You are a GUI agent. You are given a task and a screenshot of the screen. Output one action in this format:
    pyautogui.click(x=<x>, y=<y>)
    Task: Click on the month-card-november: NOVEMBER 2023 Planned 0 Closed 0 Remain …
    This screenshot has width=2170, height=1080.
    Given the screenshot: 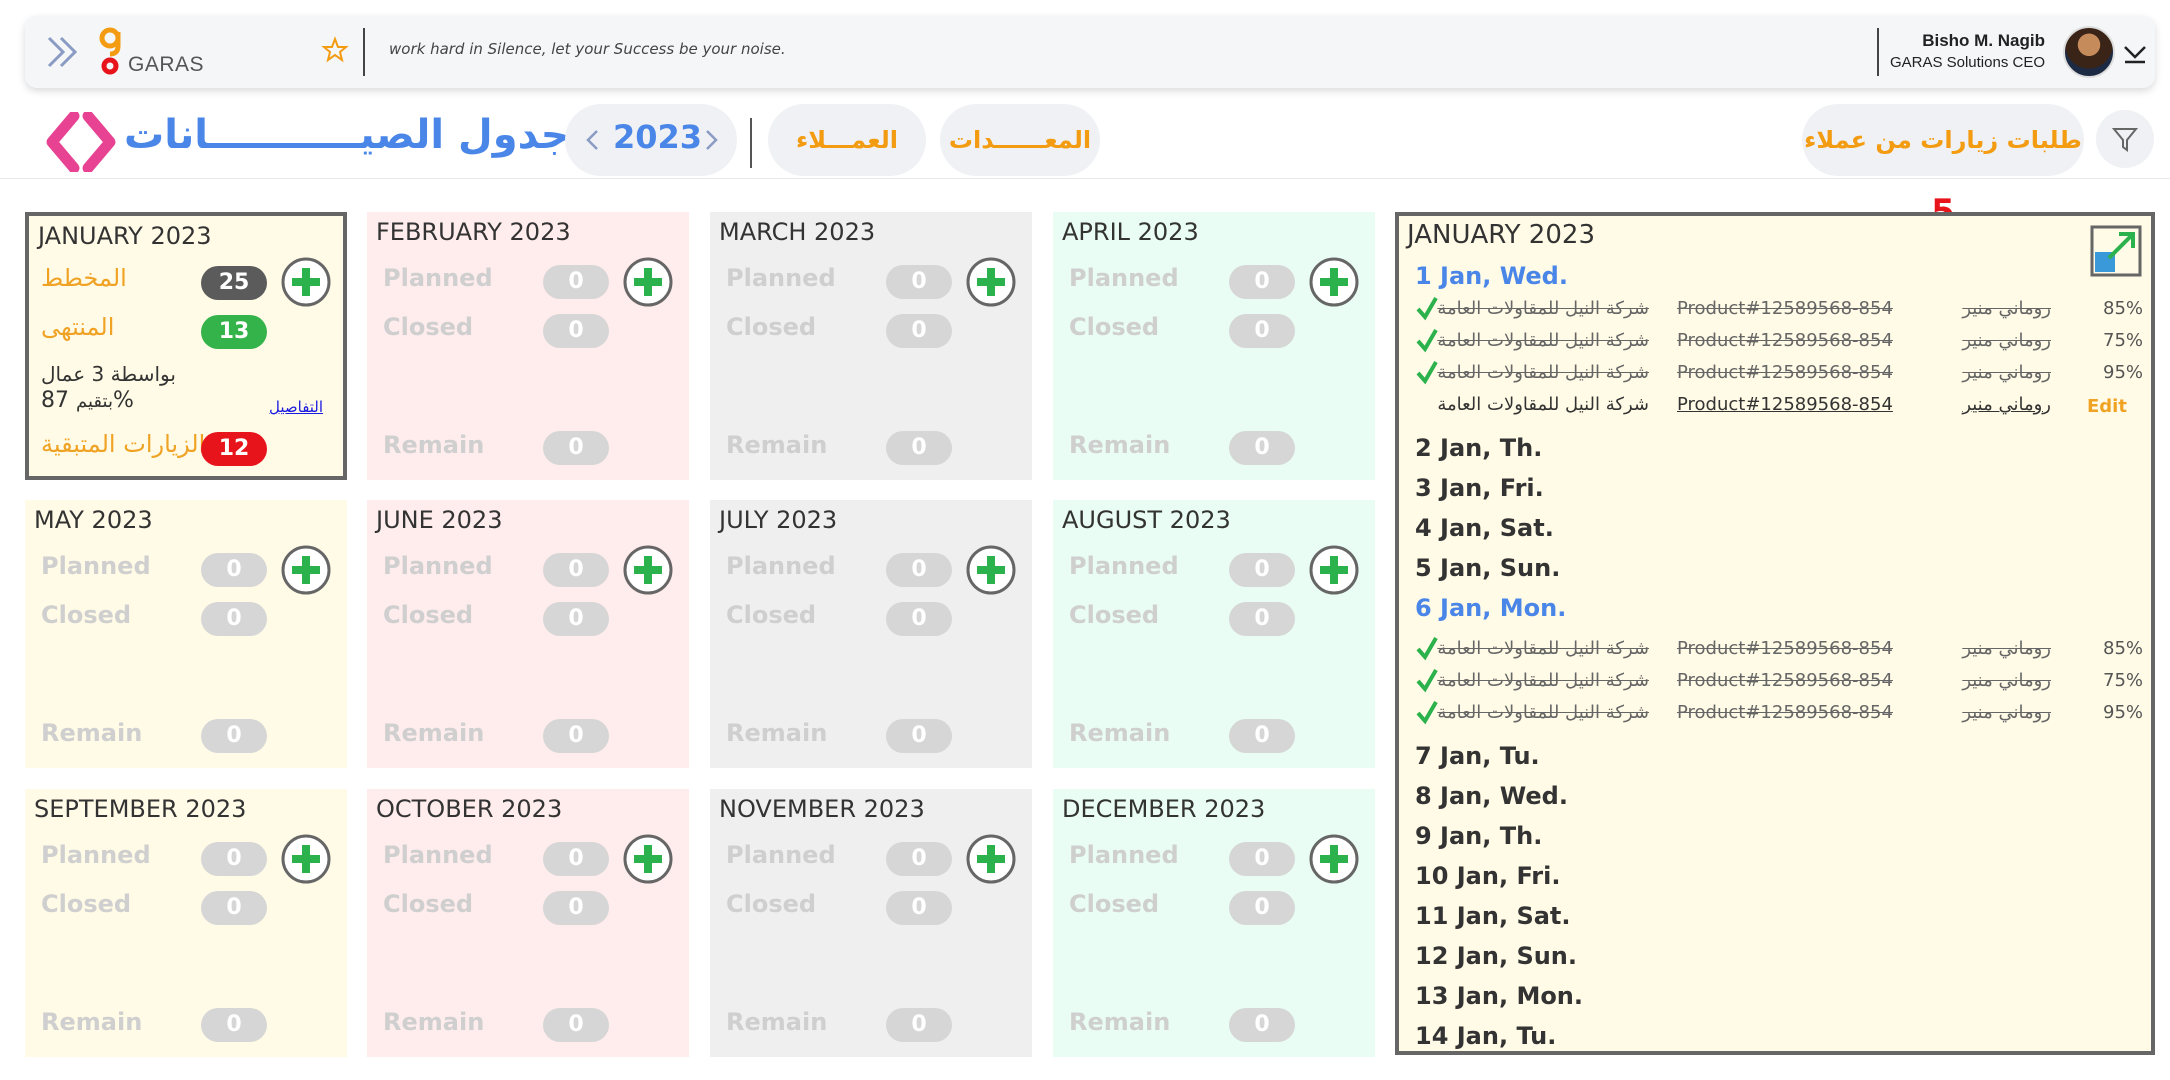 What is the action you would take?
    pyautogui.click(x=871, y=923)
    